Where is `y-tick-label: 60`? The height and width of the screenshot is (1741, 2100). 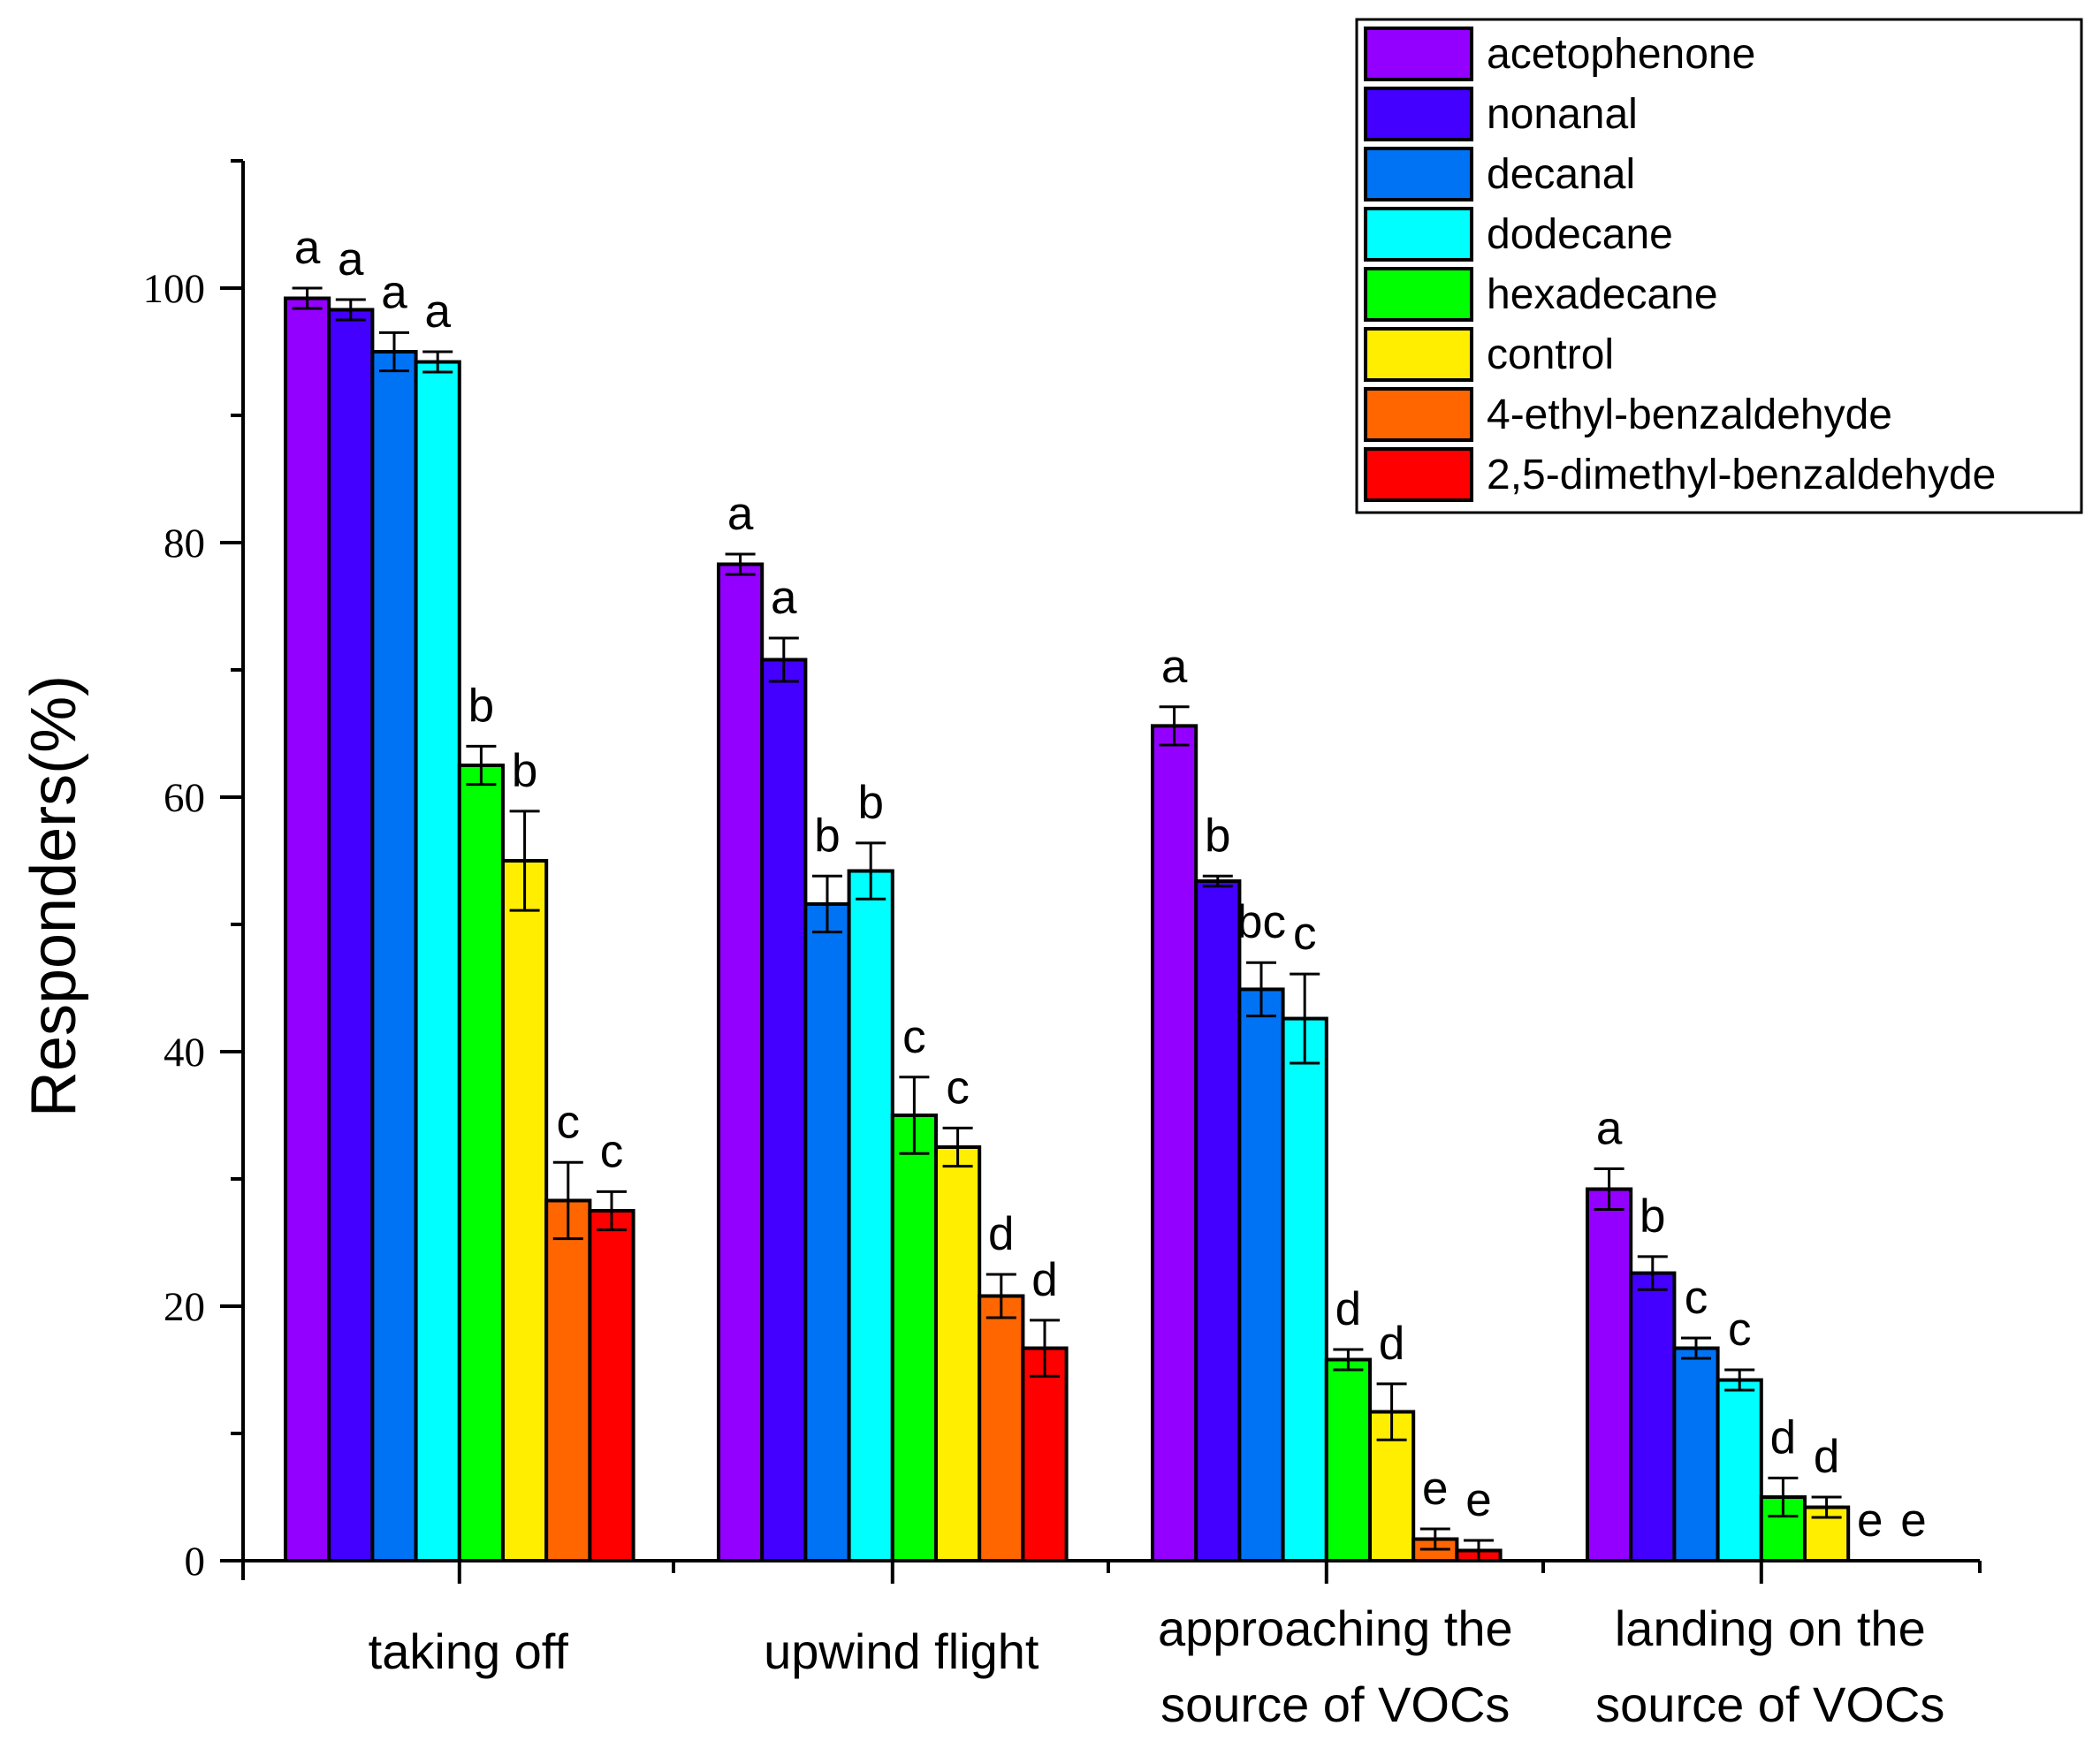
y-tick-label: 60 is located at coordinates (185, 798).